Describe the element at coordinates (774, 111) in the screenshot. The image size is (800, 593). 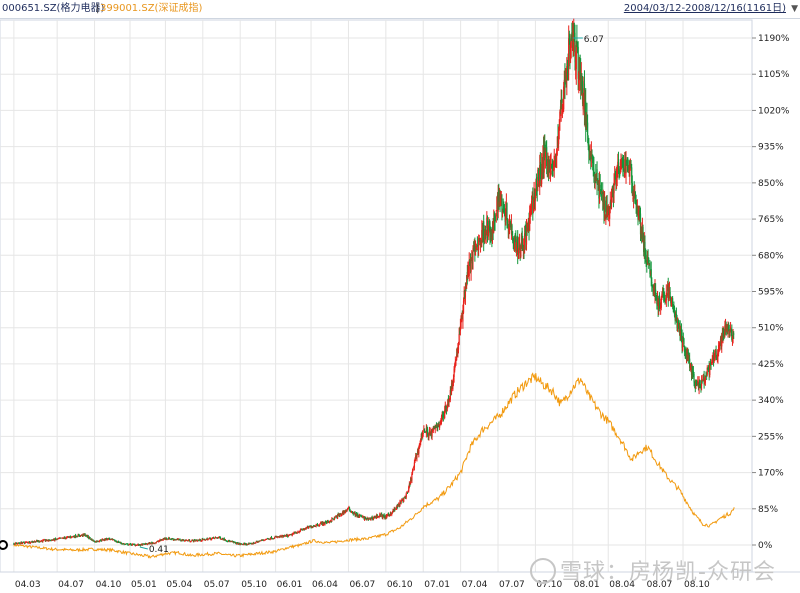
I see `y-tick-label: 1020%` at that location.